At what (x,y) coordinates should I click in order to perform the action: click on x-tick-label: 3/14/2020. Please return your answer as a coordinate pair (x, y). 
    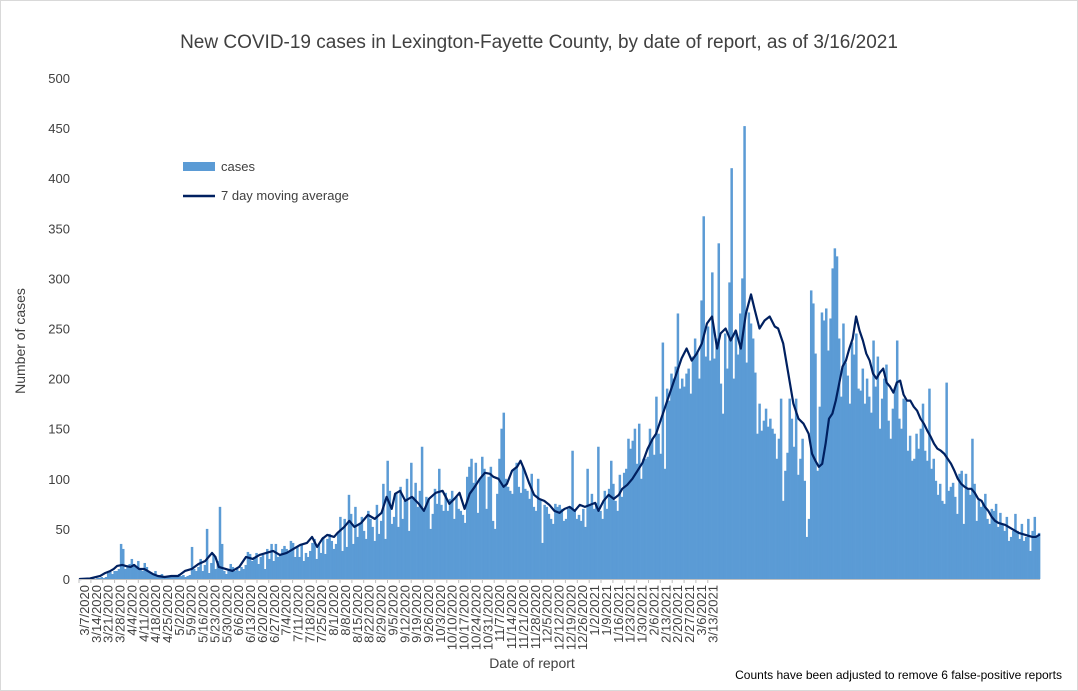
    Looking at the image, I should click on (96, 614).